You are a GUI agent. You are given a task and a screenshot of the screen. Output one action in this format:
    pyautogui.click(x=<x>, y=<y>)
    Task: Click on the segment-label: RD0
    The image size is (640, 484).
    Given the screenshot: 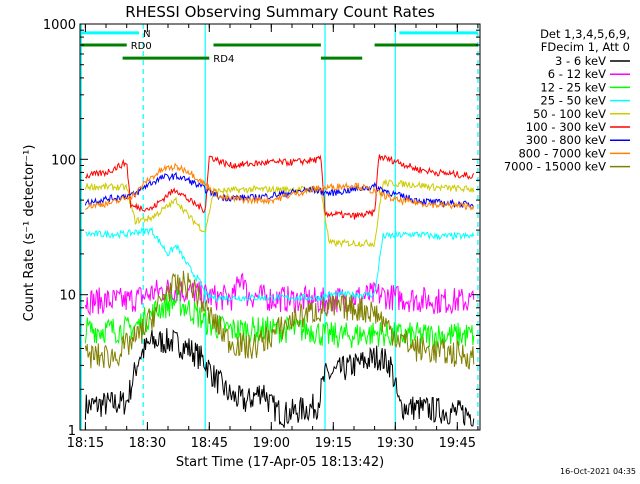 What is the action you would take?
    pyautogui.click(x=141, y=46)
    